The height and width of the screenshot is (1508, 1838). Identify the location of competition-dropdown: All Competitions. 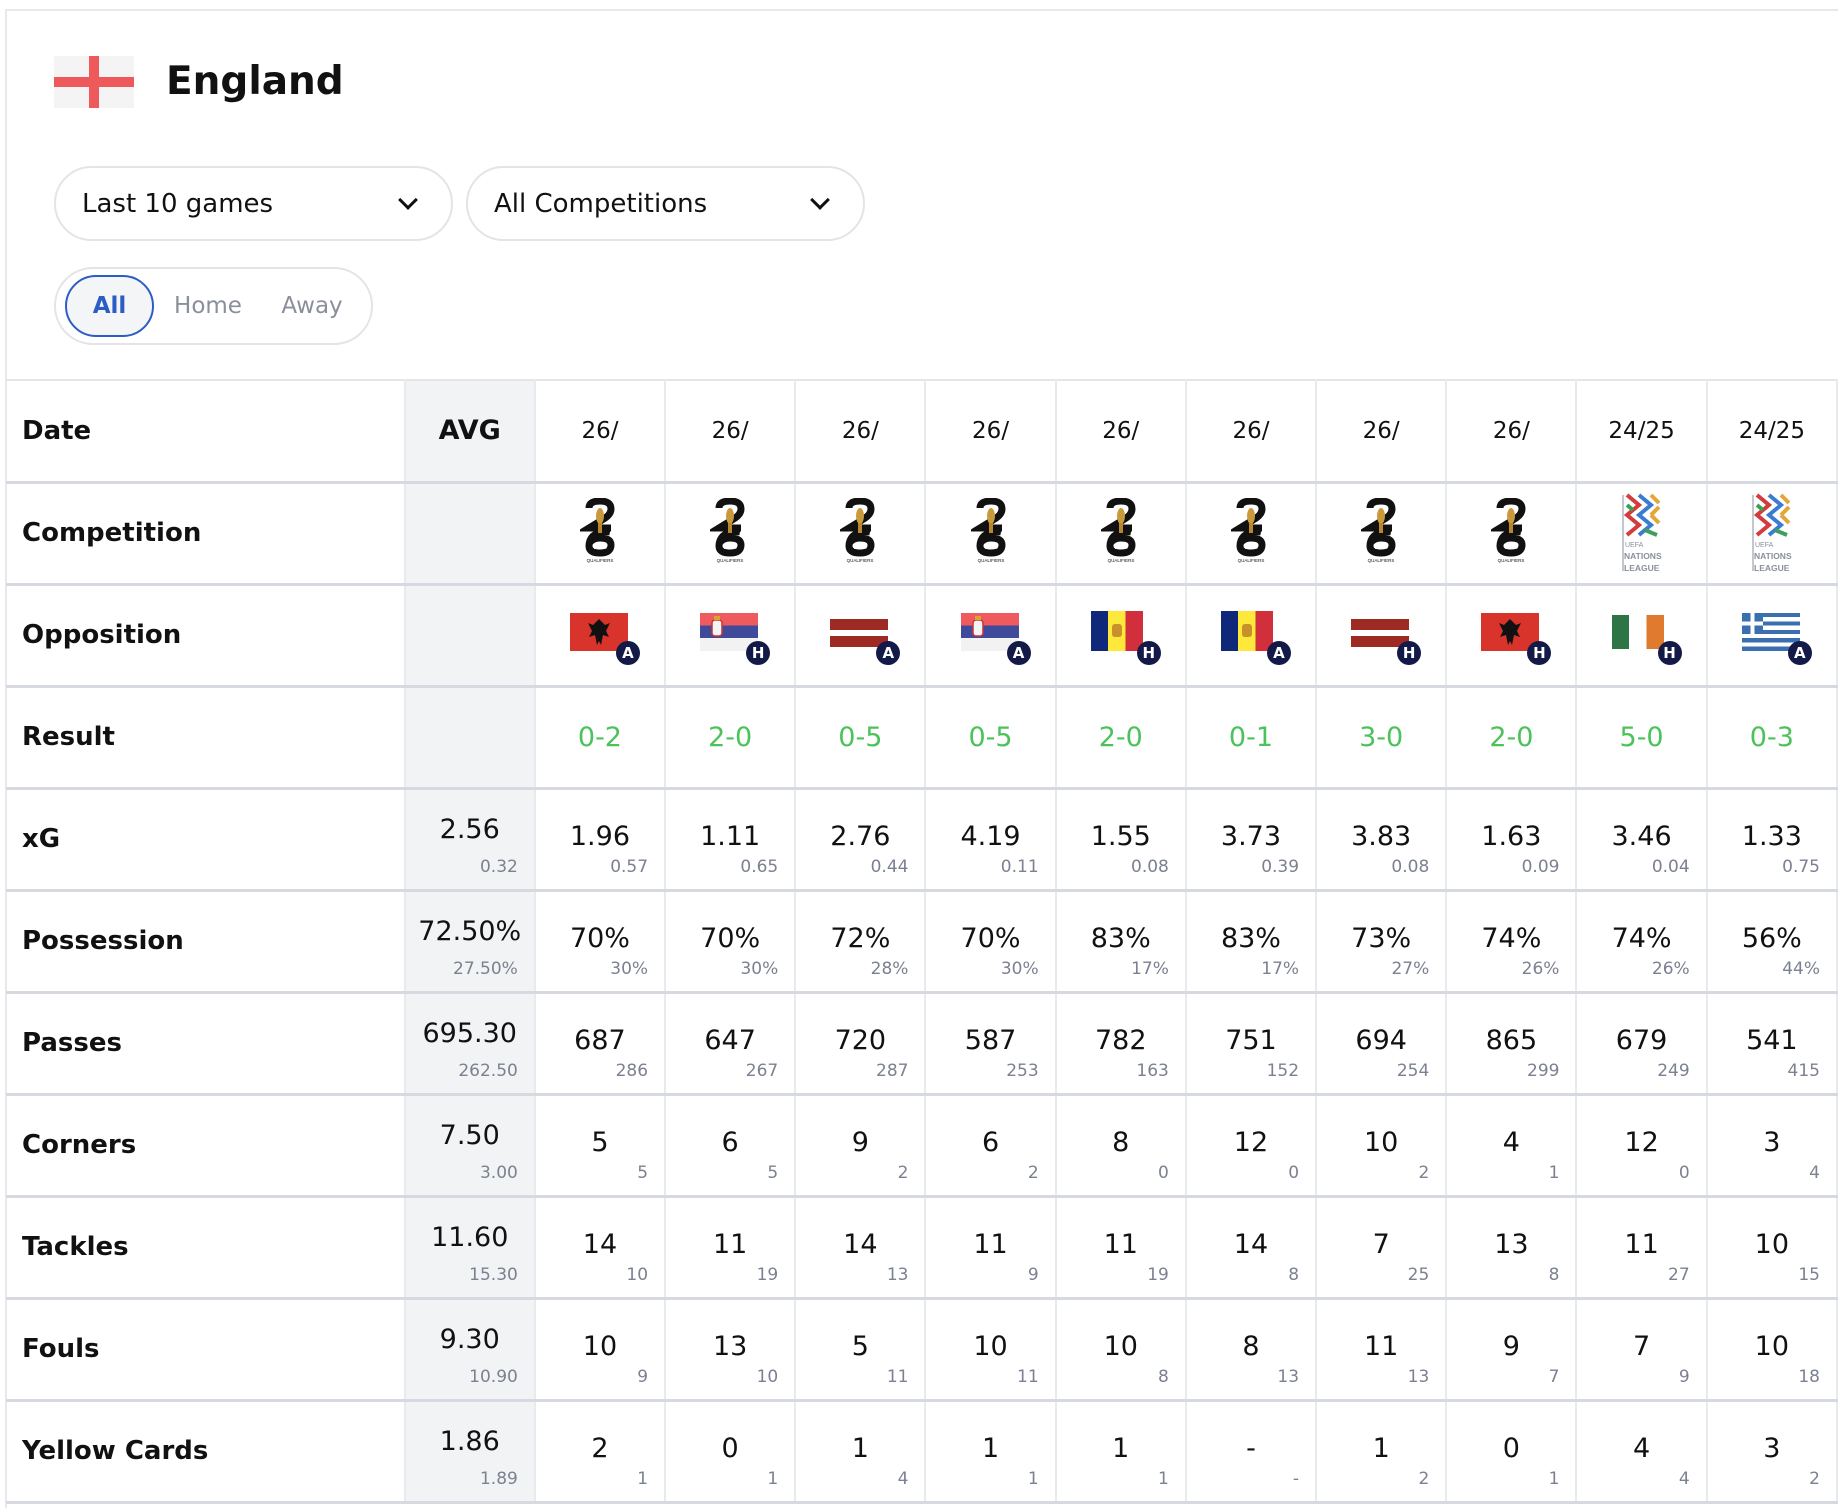
(665, 203).